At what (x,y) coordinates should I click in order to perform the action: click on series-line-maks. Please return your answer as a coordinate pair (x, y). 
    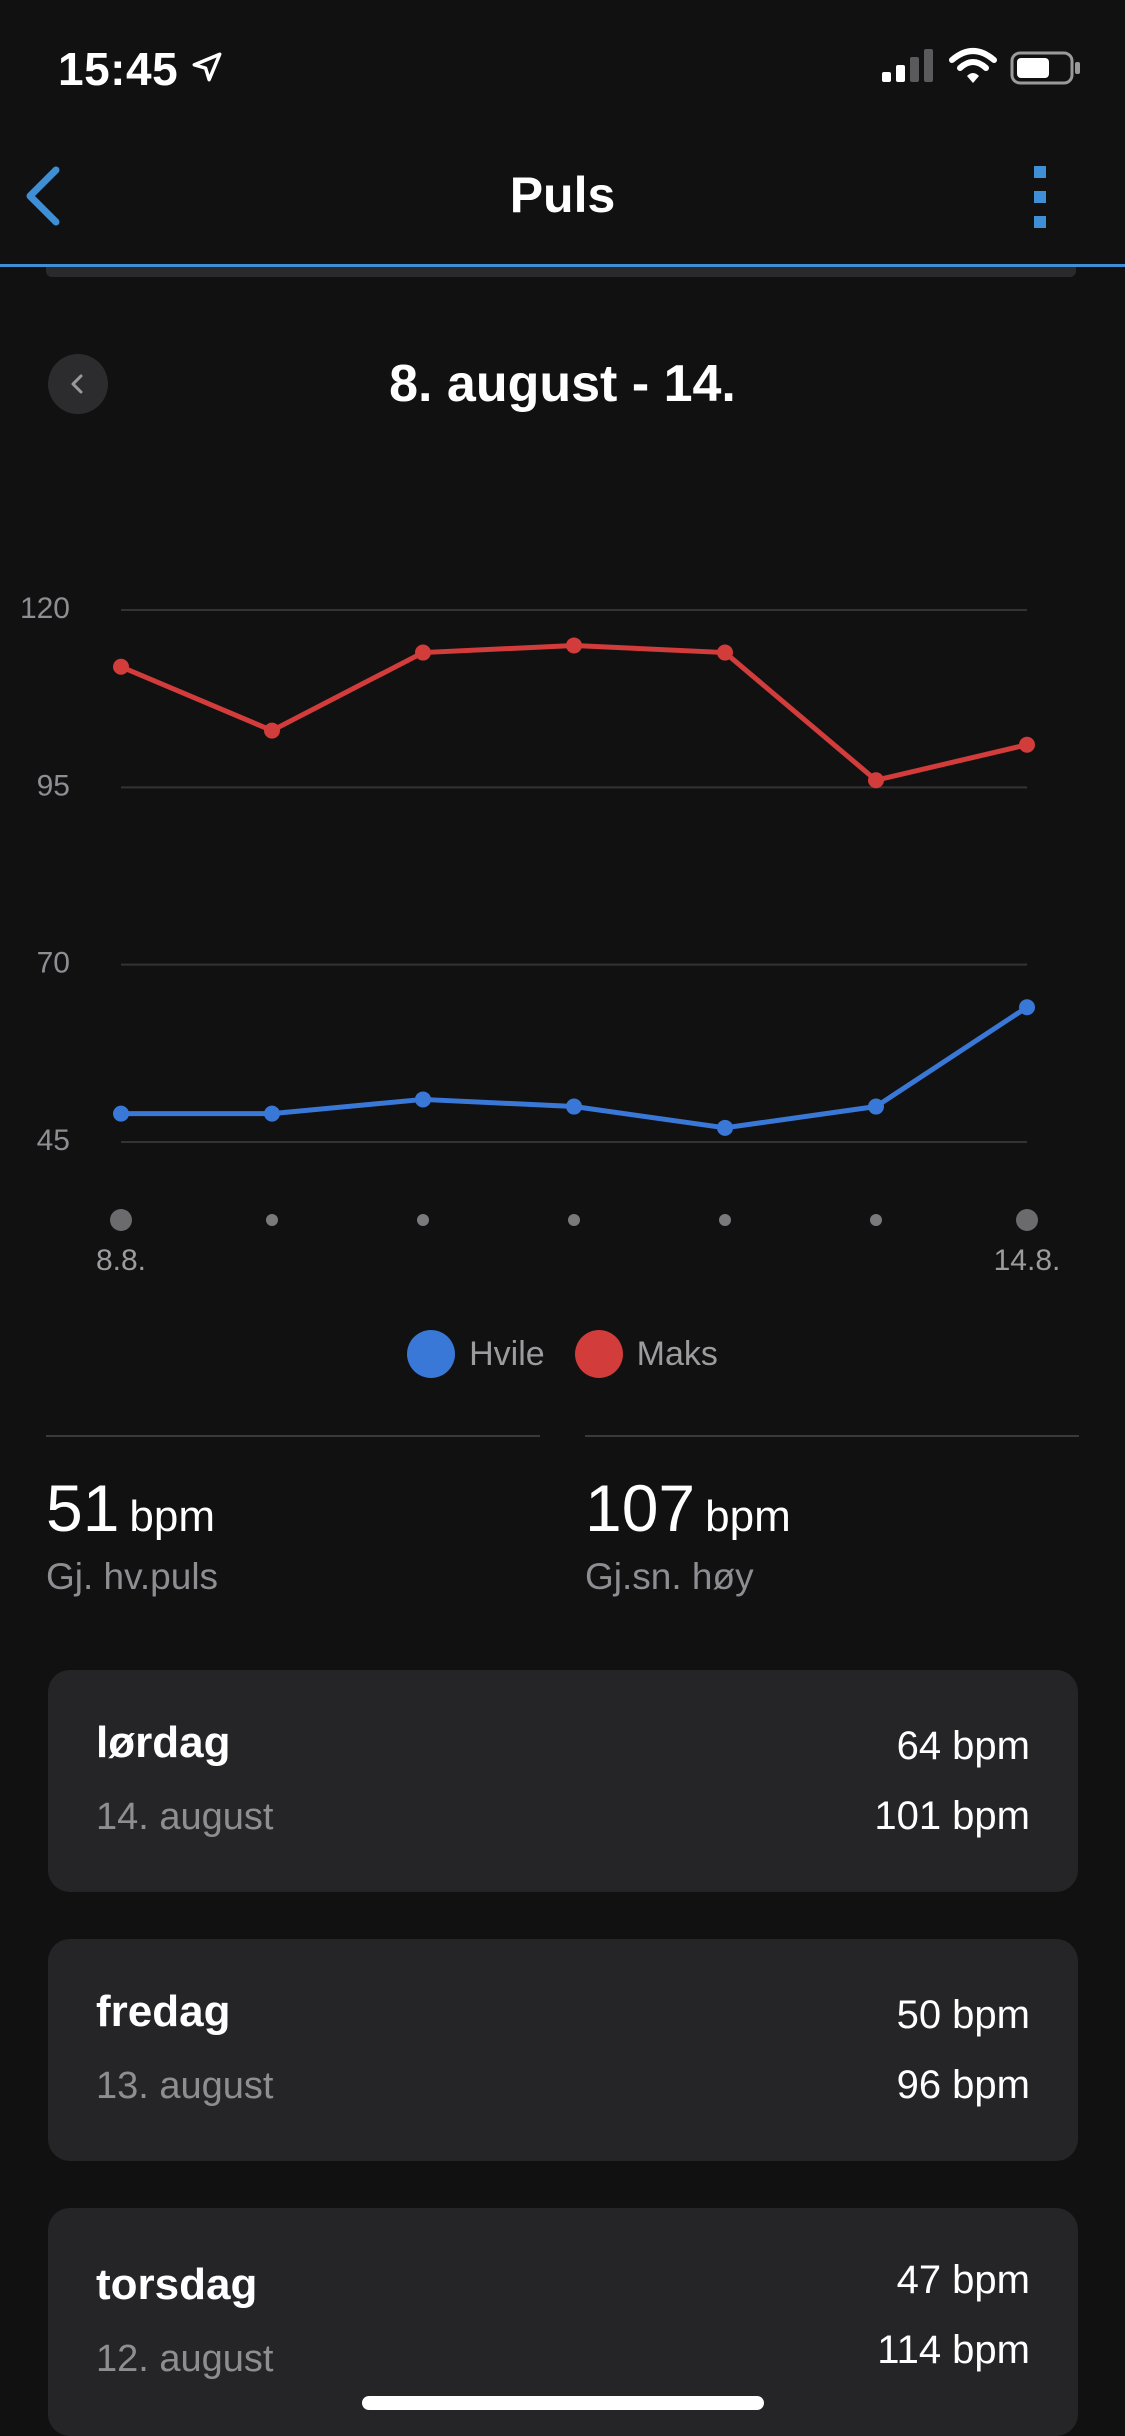
    Looking at the image, I should click on (574, 712).